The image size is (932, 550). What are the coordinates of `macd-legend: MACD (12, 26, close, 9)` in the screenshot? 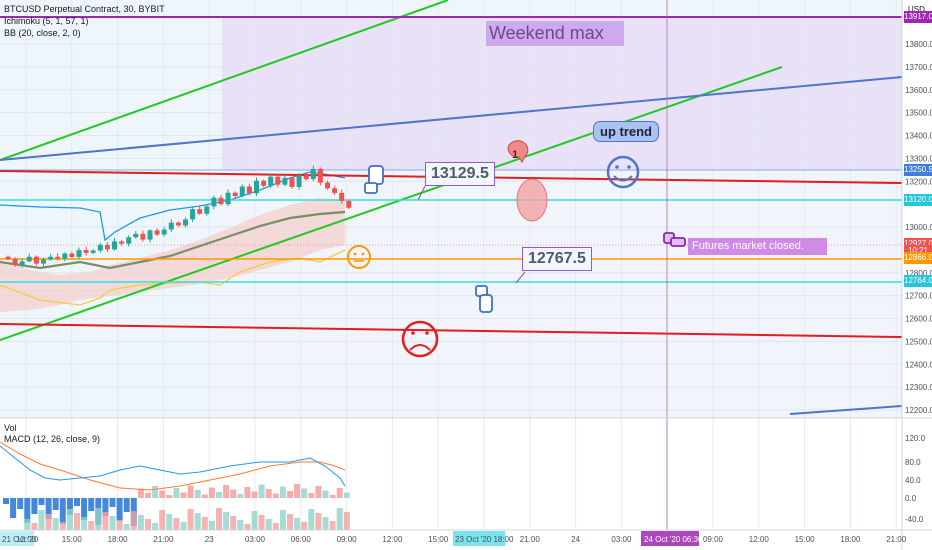 It's located at (52, 439).